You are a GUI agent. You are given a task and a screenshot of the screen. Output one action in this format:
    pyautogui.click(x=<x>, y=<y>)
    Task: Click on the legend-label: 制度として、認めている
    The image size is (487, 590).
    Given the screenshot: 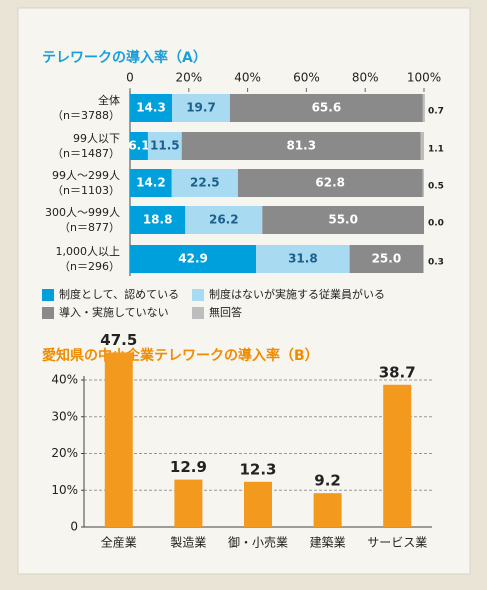 What is the action you would take?
    pyautogui.click(x=119, y=294)
    